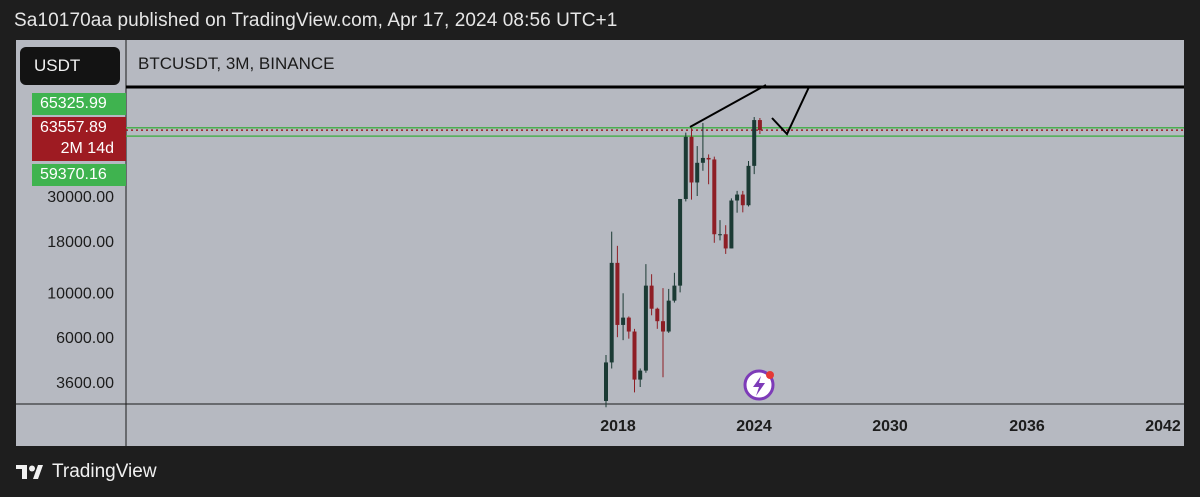 The width and height of the screenshot is (1200, 497). I want to click on y-tick-label: 6000.00, so click(85, 338).